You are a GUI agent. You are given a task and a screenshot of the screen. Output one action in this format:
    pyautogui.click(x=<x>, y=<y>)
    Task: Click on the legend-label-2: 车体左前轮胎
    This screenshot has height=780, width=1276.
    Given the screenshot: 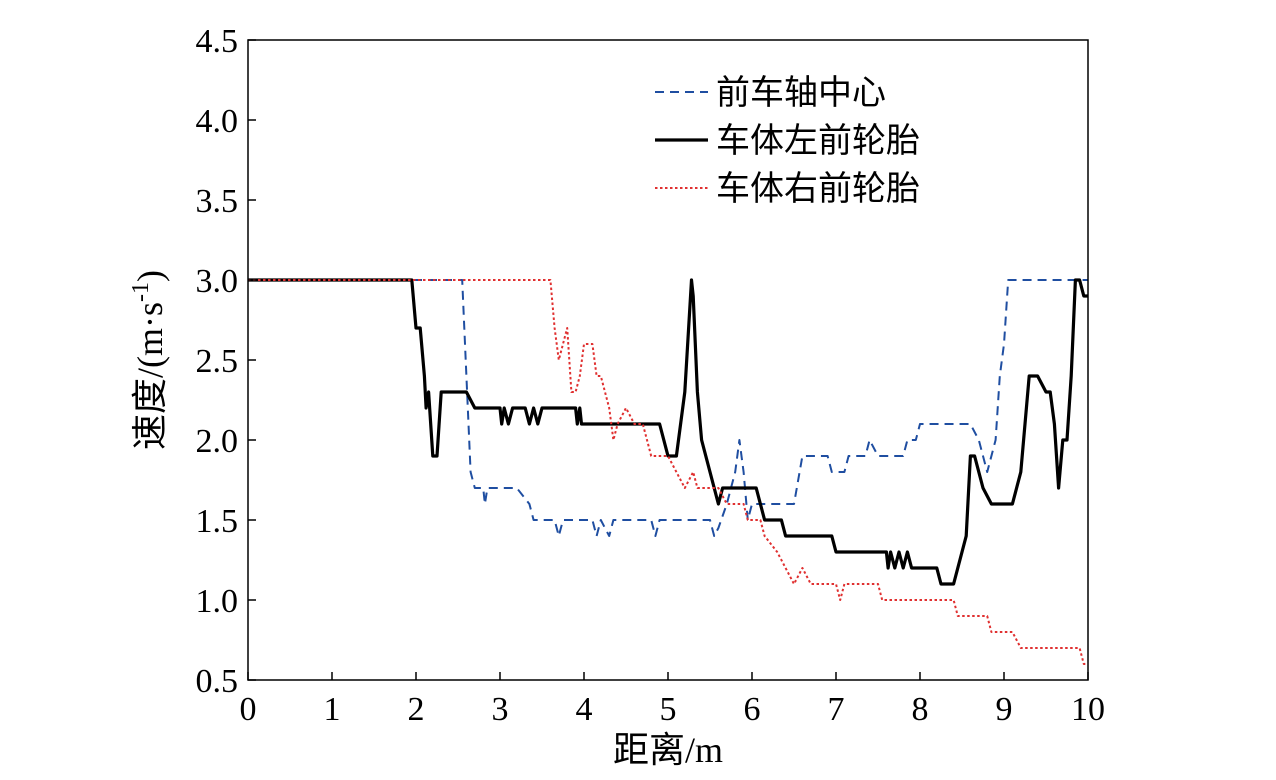 What is the action you would take?
    pyautogui.click(x=818, y=141)
    